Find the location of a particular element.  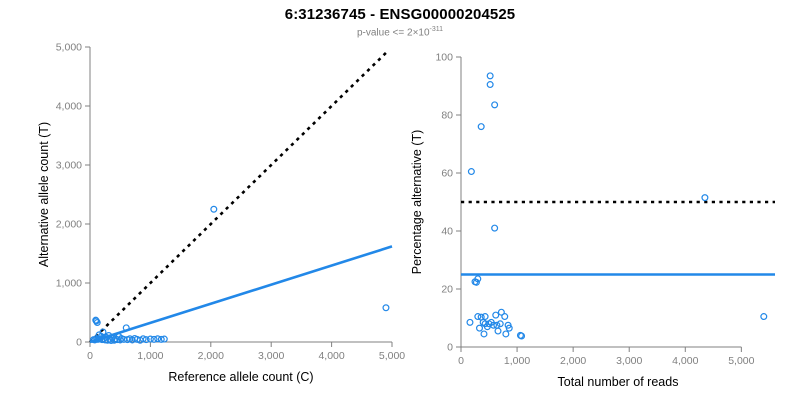

x-axis-title: Total number of reads is located at coordinates (618, 382).